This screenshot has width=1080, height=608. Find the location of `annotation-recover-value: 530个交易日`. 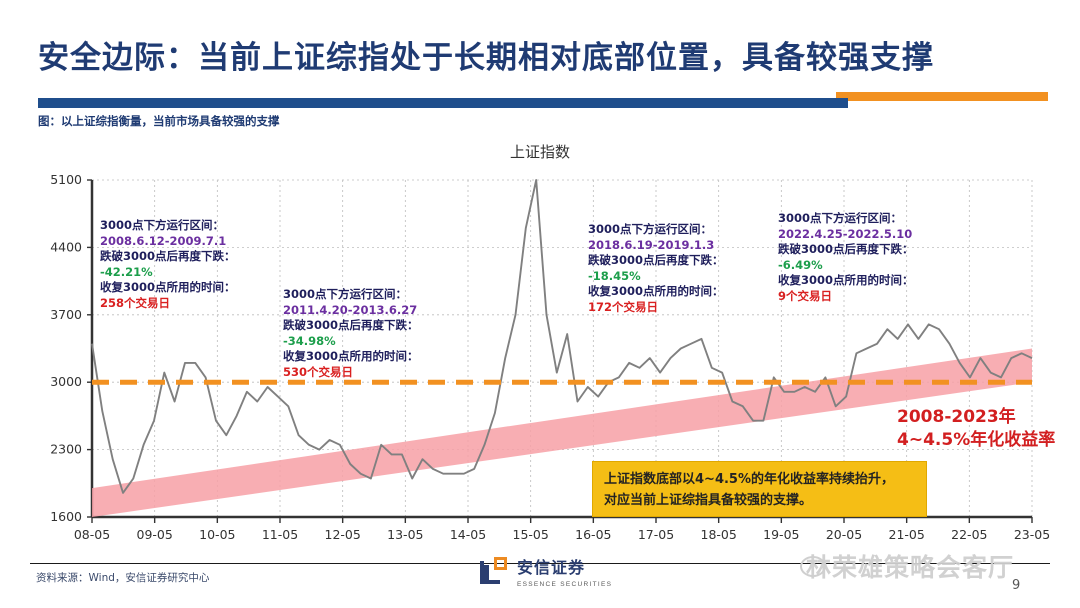

annotation-recover-value: 530个交易日 is located at coordinates (318, 371).